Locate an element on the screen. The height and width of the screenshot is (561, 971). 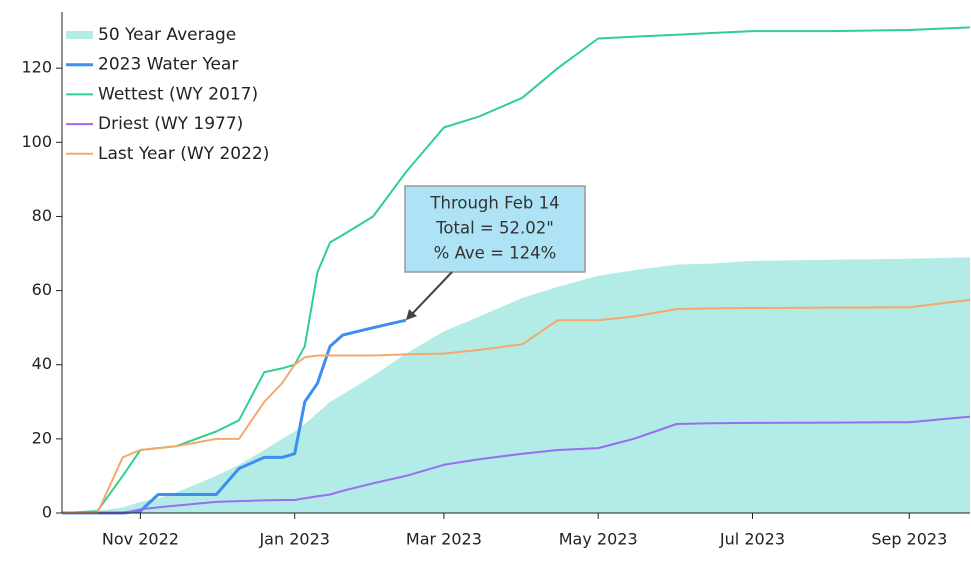
annotation-text: Through Feb 14 is located at coordinates (494, 203).